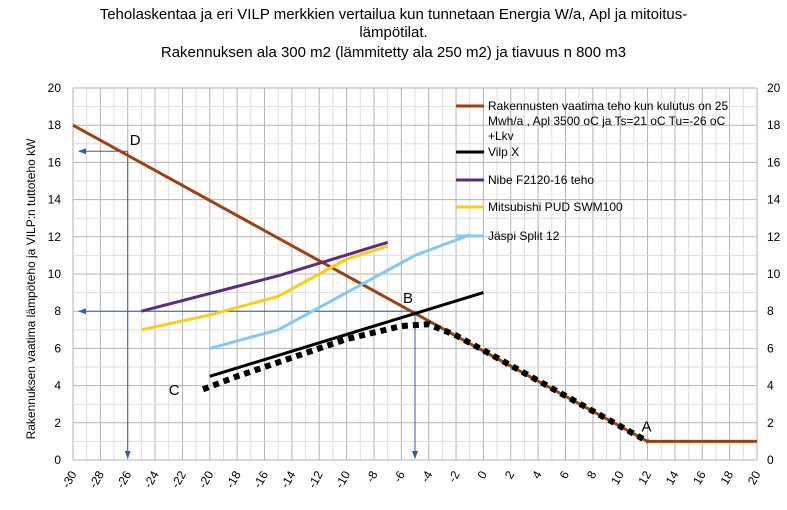  What do you see at coordinates (774, 162) in the screenshot?
I see `y-tick-label-right: 16` at bounding box center [774, 162].